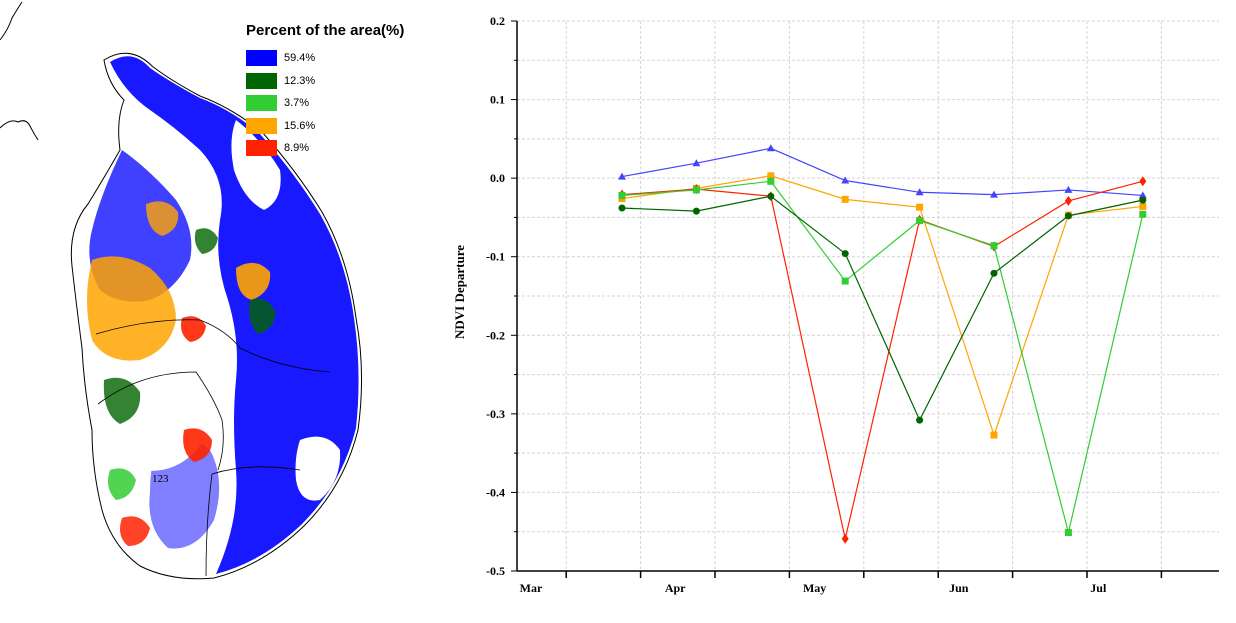 The height and width of the screenshot is (623, 1236). Describe the element at coordinates (325, 126) in the screenshot. I see `legend-item: 15.6%` at that location.